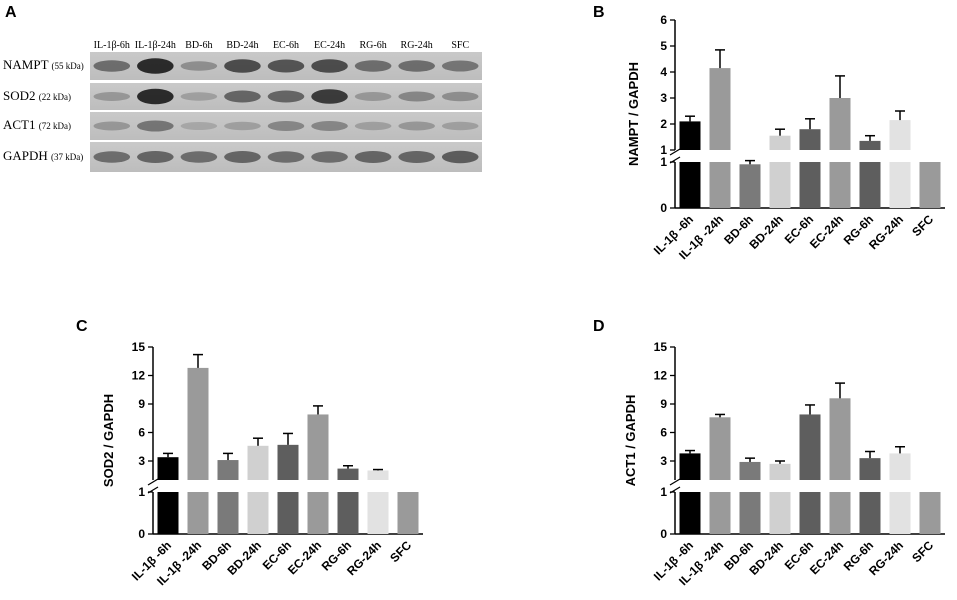 This screenshot has height=600, width=957. I want to click on panel-letter-d: D, so click(599, 326).